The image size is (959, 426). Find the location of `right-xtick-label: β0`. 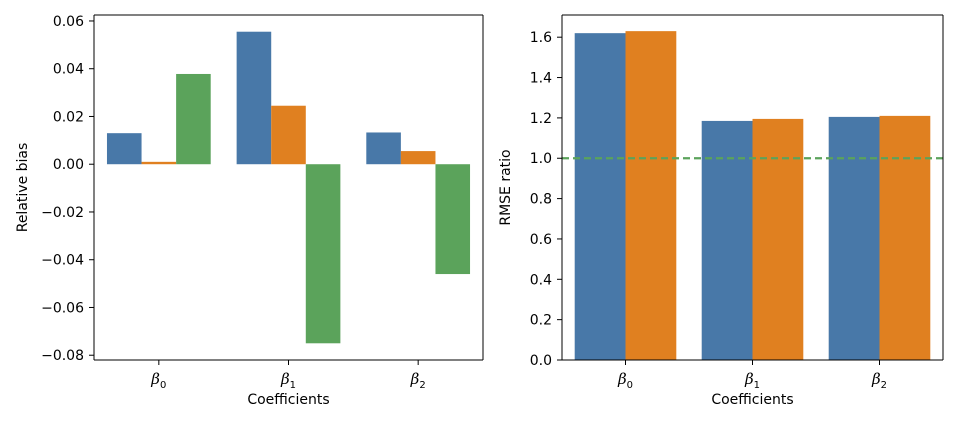

right-xtick-label: β0 is located at coordinates (625, 380).